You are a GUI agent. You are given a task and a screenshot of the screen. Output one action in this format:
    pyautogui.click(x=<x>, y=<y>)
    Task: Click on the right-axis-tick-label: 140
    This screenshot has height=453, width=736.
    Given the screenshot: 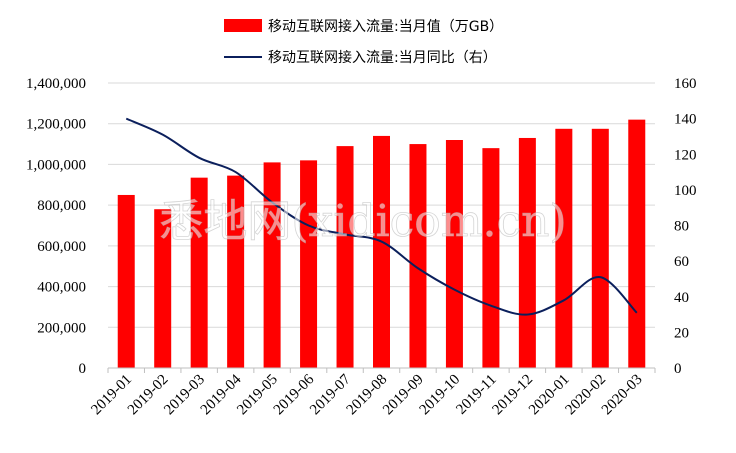 What is the action you would take?
    pyautogui.click(x=685, y=120)
    